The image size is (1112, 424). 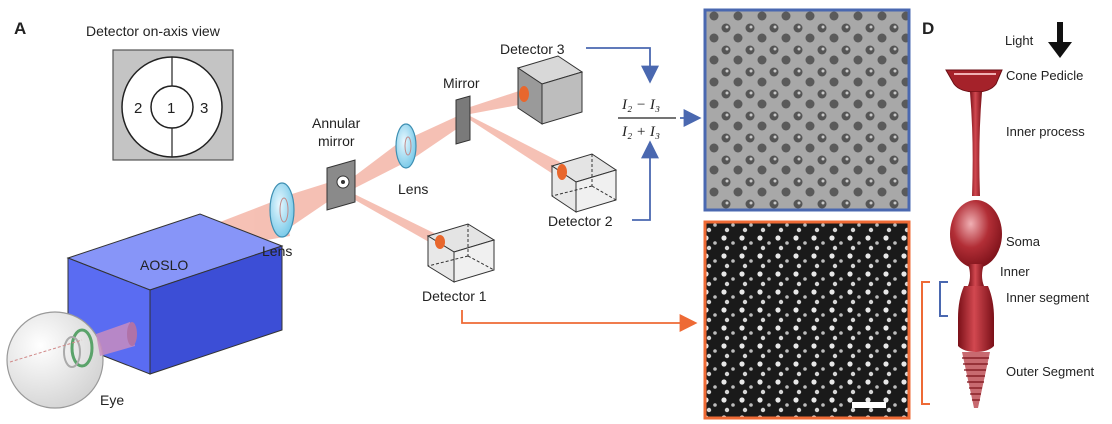 I want to click on lens-1-label: Lens, so click(x=277, y=251).